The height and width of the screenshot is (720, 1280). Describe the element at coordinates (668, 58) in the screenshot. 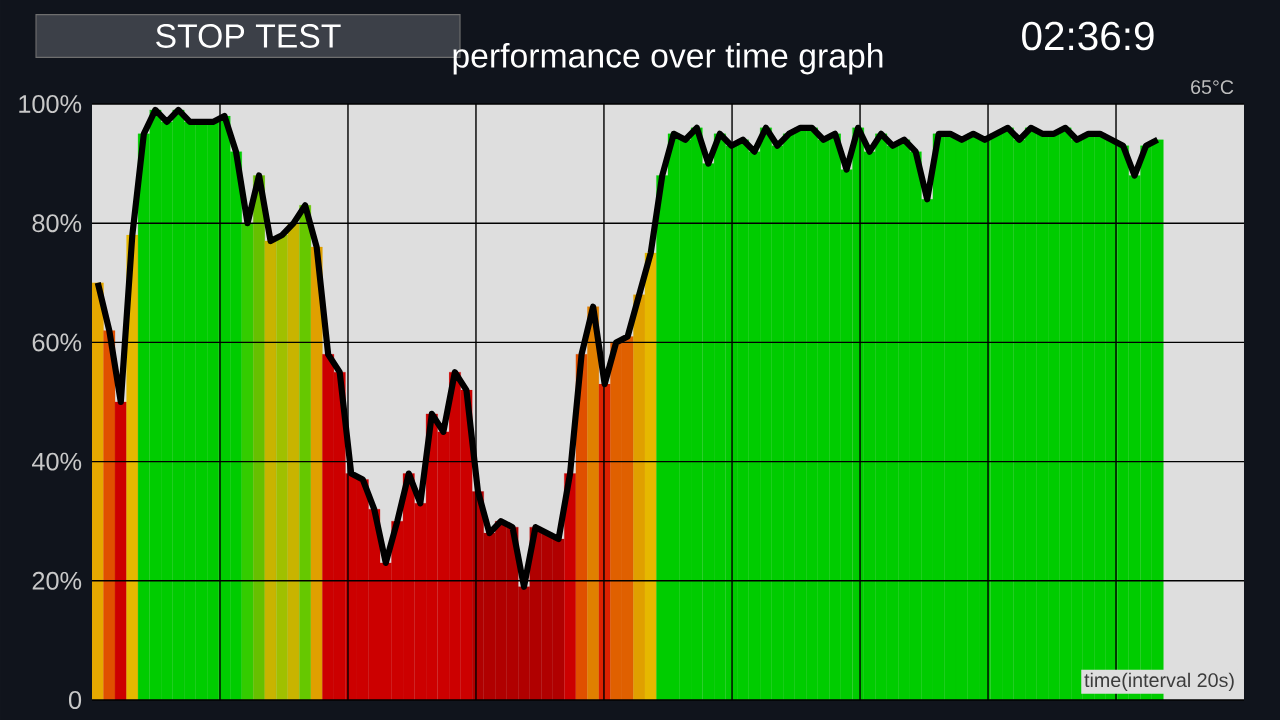

I see `chart-title: performance over time graph` at that location.